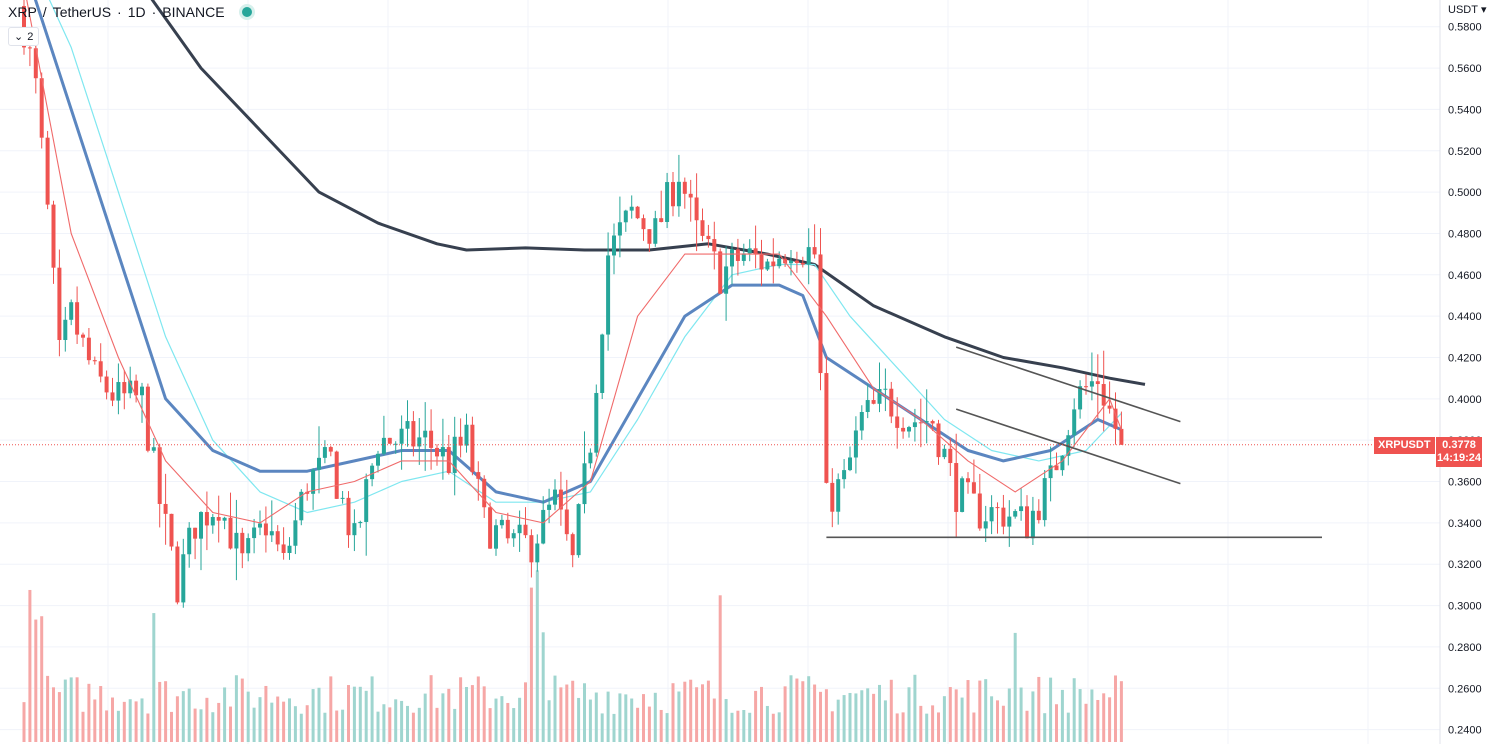 The image size is (1510, 744). What do you see at coordinates (24, 36) in the screenshot?
I see `indicators-toggle-button: ⌄ 2` at bounding box center [24, 36].